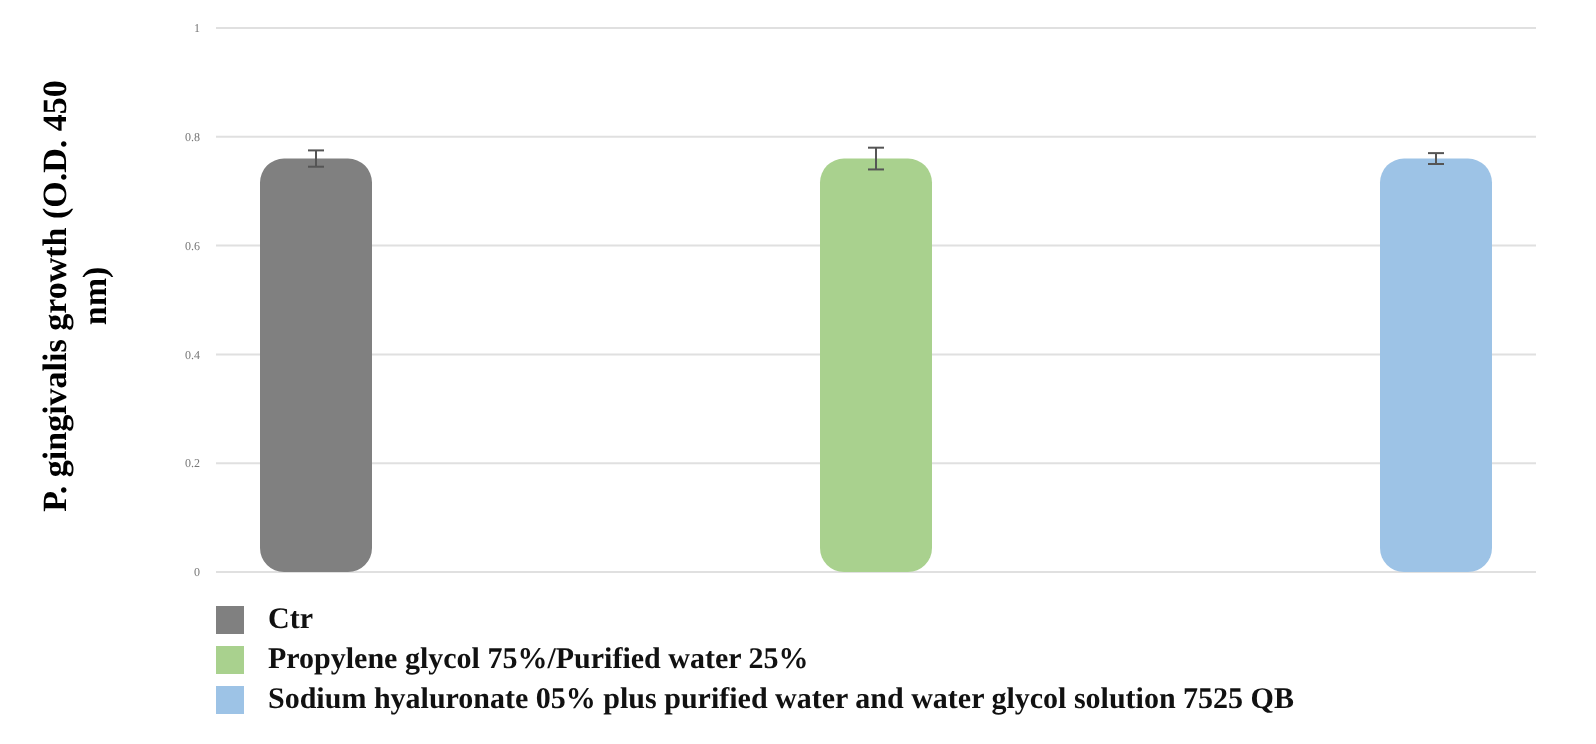 The width and height of the screenshot is (1596, 744). Describe the element at coordinates (290, 621) in the screenshot. I see `legend-label: Ctr` at that location.